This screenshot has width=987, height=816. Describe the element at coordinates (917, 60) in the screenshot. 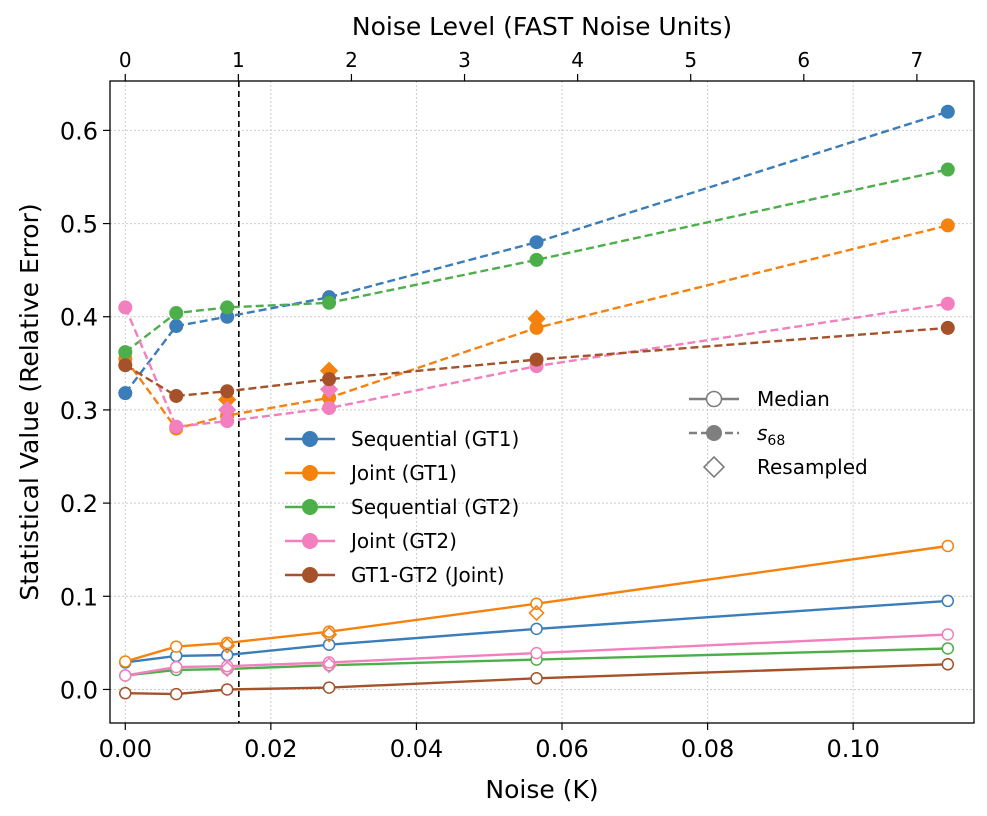

I see `top-tick-label: 7` at that location.